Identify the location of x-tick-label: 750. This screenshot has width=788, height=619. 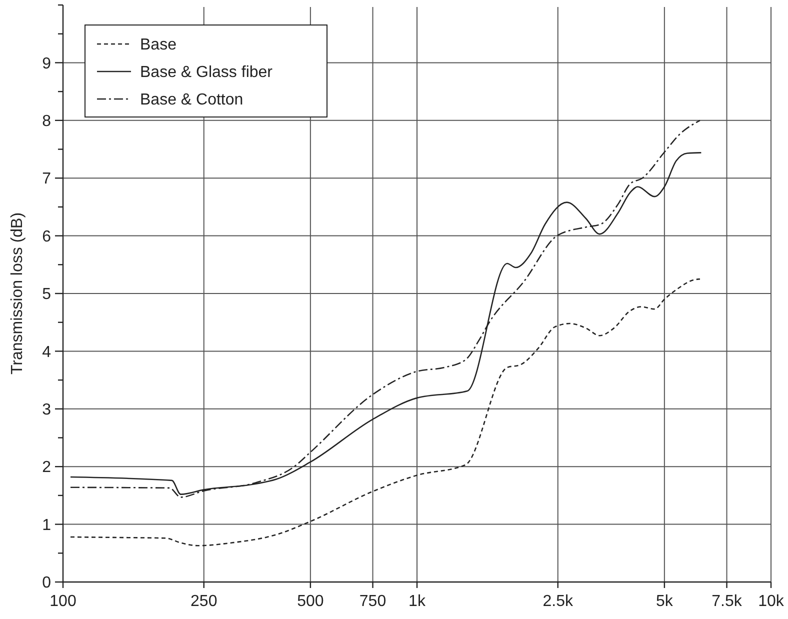
(372, 601).